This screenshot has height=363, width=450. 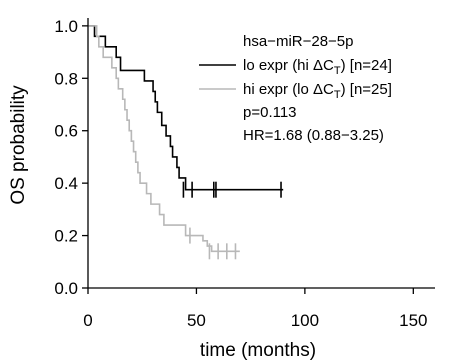 What do you see at coordinates (87, 320) in the screenshot?
I see `x-tick-label: 0` at bounding box center [87, 320].